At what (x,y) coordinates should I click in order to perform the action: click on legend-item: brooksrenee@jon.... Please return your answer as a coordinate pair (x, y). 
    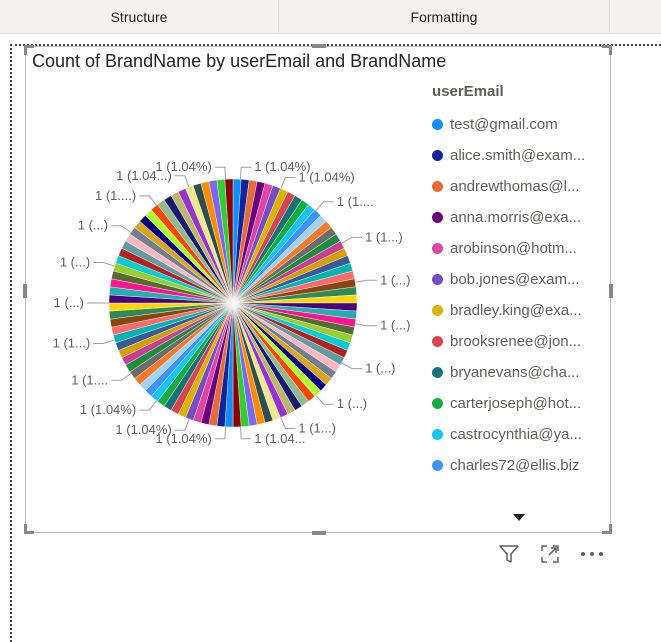
    Looking at the image, I should click on (521, 341).